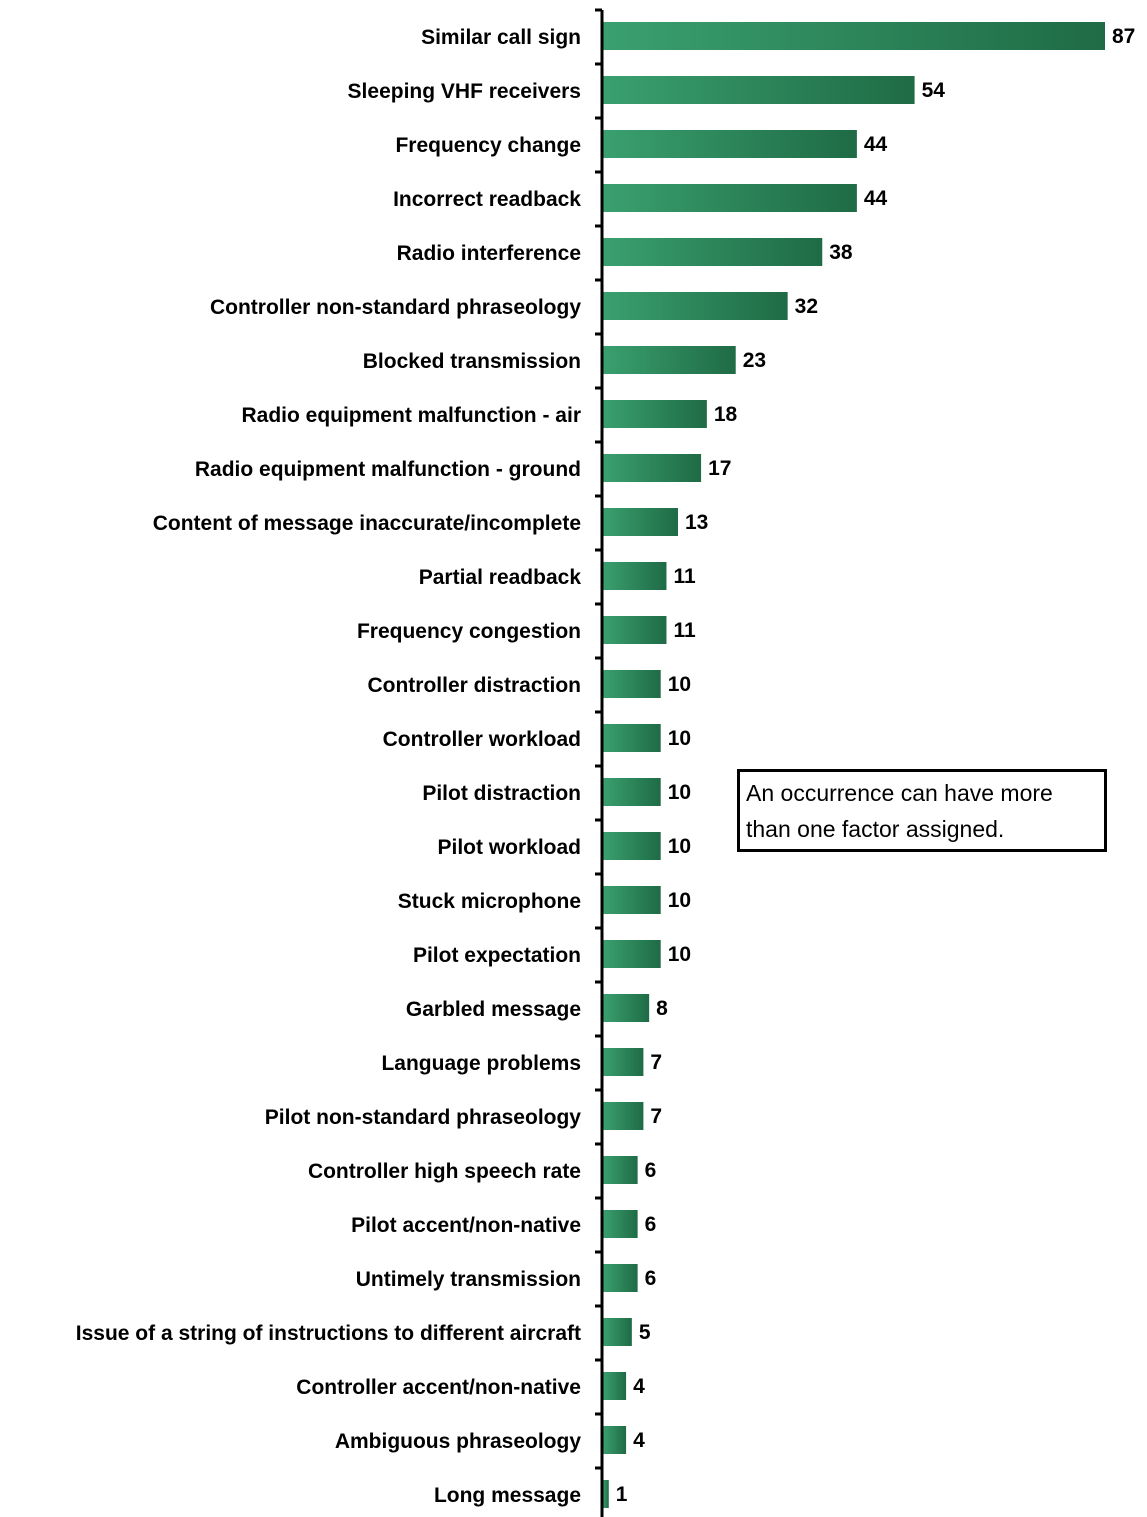 The height and width of the screenshot is (1517, 1147). What do you see at coordinates (472, 361) in the screenshot?
I see `category-label: Blocked transmission` at bounding box center [472, 361].